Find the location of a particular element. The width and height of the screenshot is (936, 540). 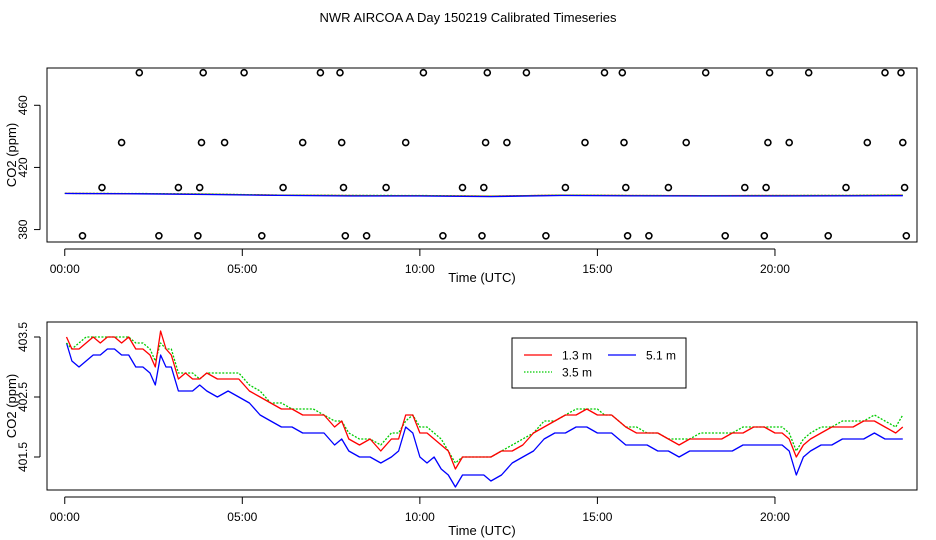

bottom-y-tick-label: 402.5 is located at coordinates (23, 397).